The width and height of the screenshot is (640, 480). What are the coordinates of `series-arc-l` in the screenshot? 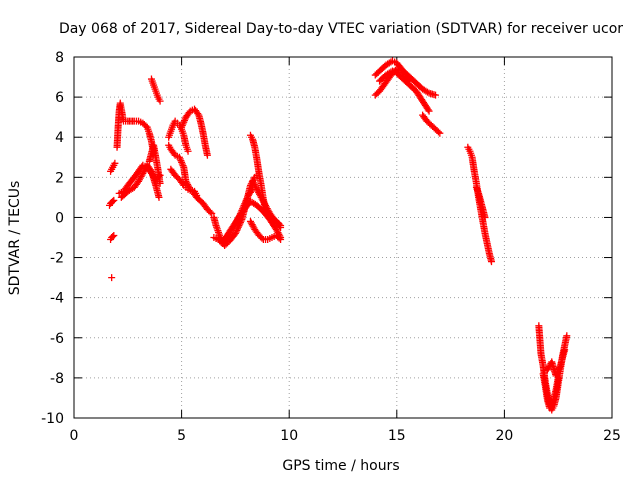 It's located at (194, 132).